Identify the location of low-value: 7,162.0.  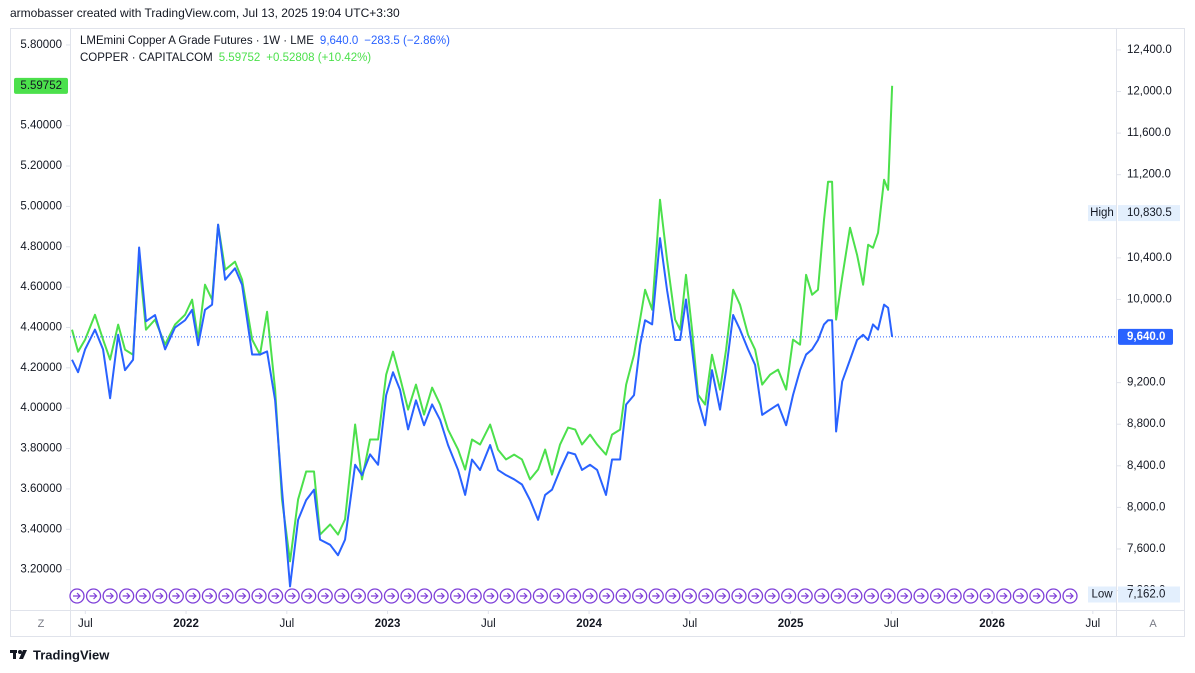
(1146, 595).